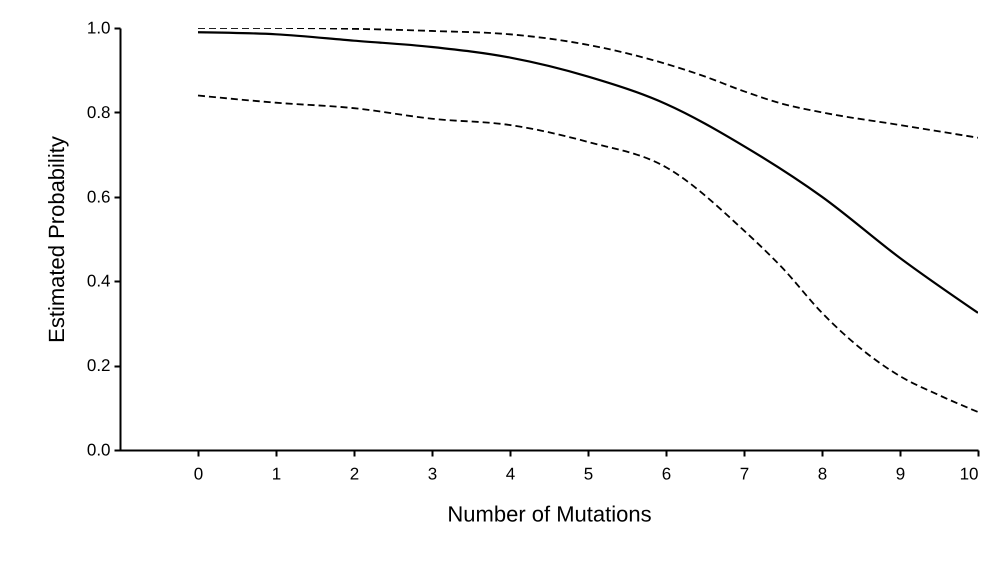 This screenshot has width=998, height=563. I want to click on y-axis-title: Estimated Probability, so click(56, 239).